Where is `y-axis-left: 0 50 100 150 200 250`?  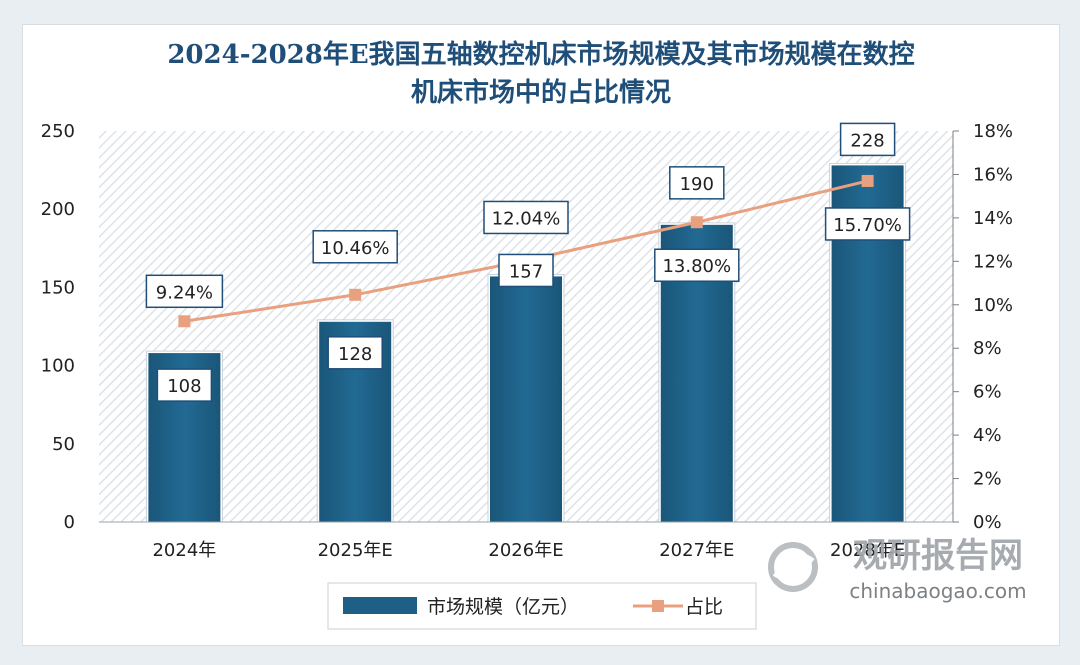 y-axis-left: 0 50 100 150 200 250 is located at coordinates (58, 327).